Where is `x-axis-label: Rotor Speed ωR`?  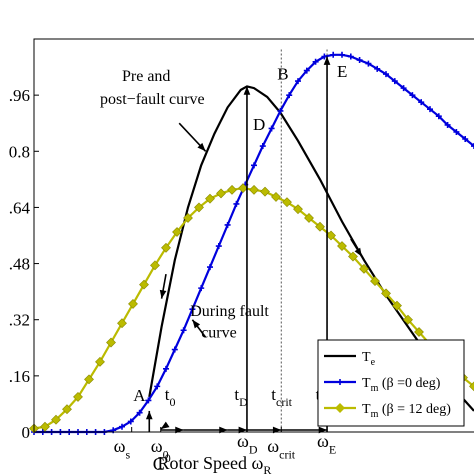 x-axis-label: Rotor Speed ωR is located at coordinates (214, 463).